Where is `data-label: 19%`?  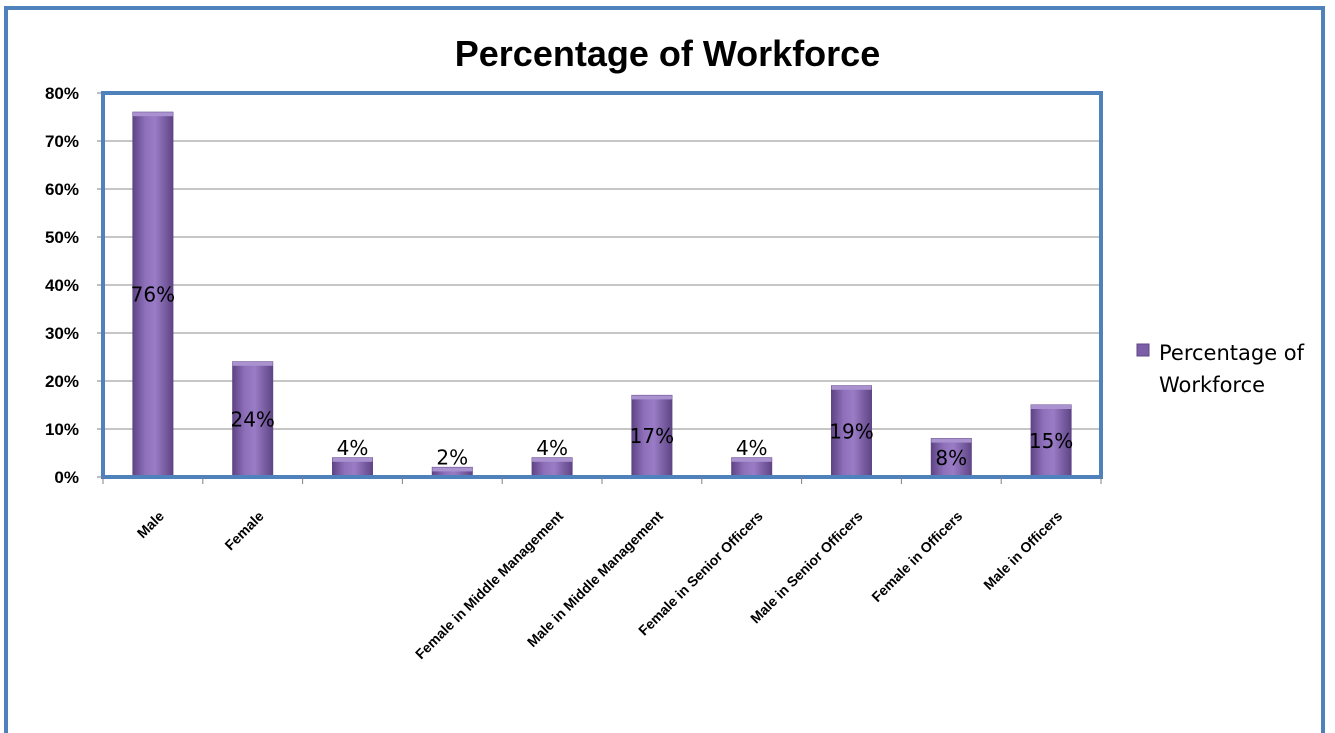 data-label: 19% is located at coordinates (851, 431).